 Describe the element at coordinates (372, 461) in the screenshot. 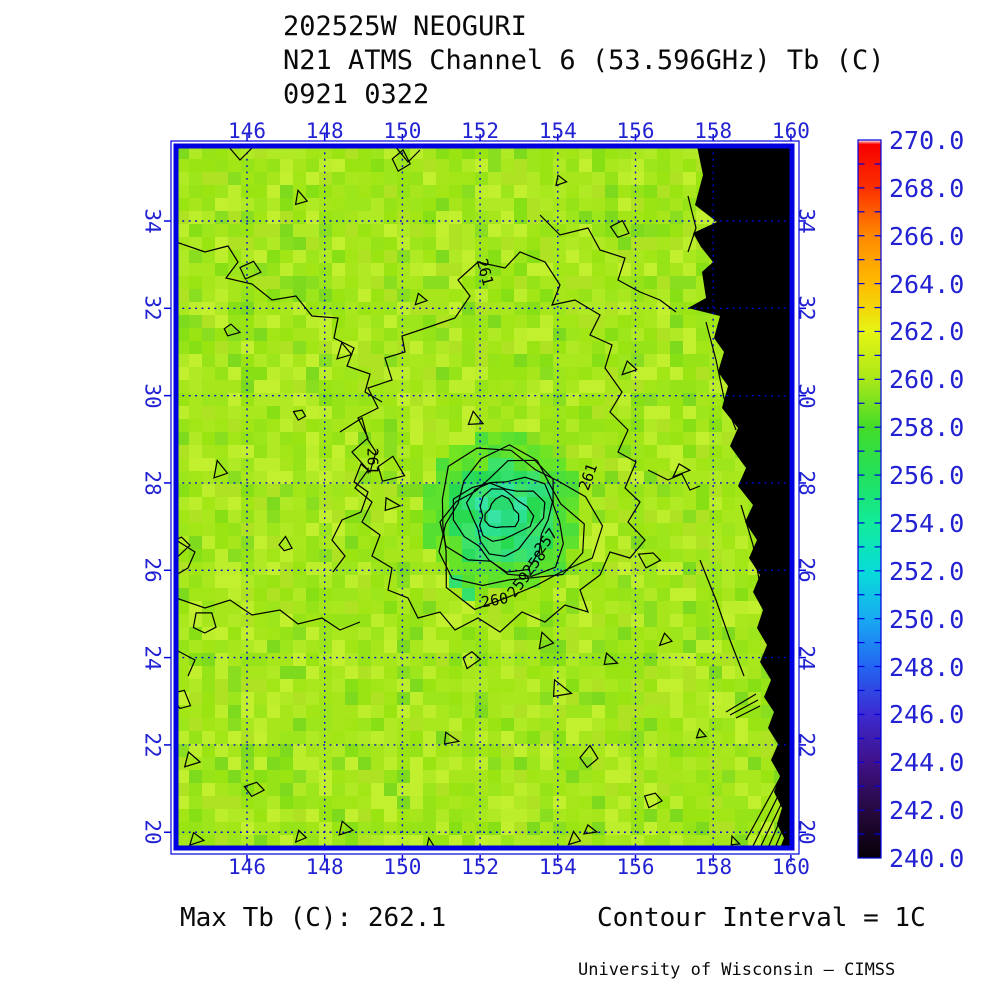

I see `contour-label: 261` at that location.